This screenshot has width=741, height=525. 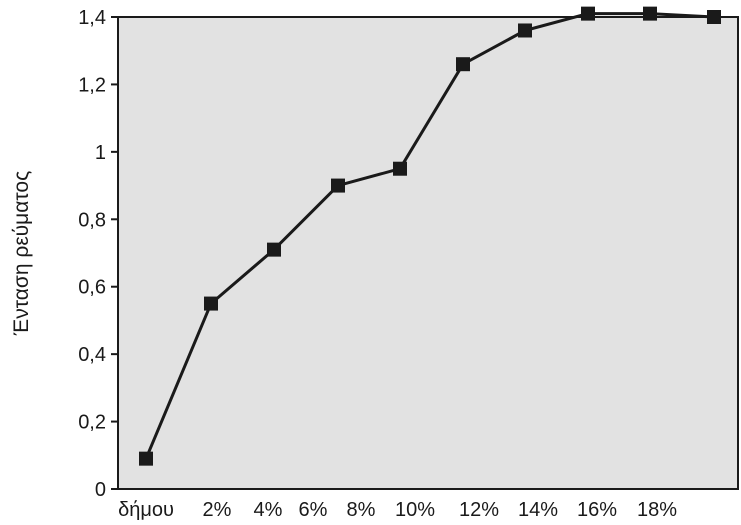 I want to click on y-tick-label: 0,8, so click(x=92, y=220).